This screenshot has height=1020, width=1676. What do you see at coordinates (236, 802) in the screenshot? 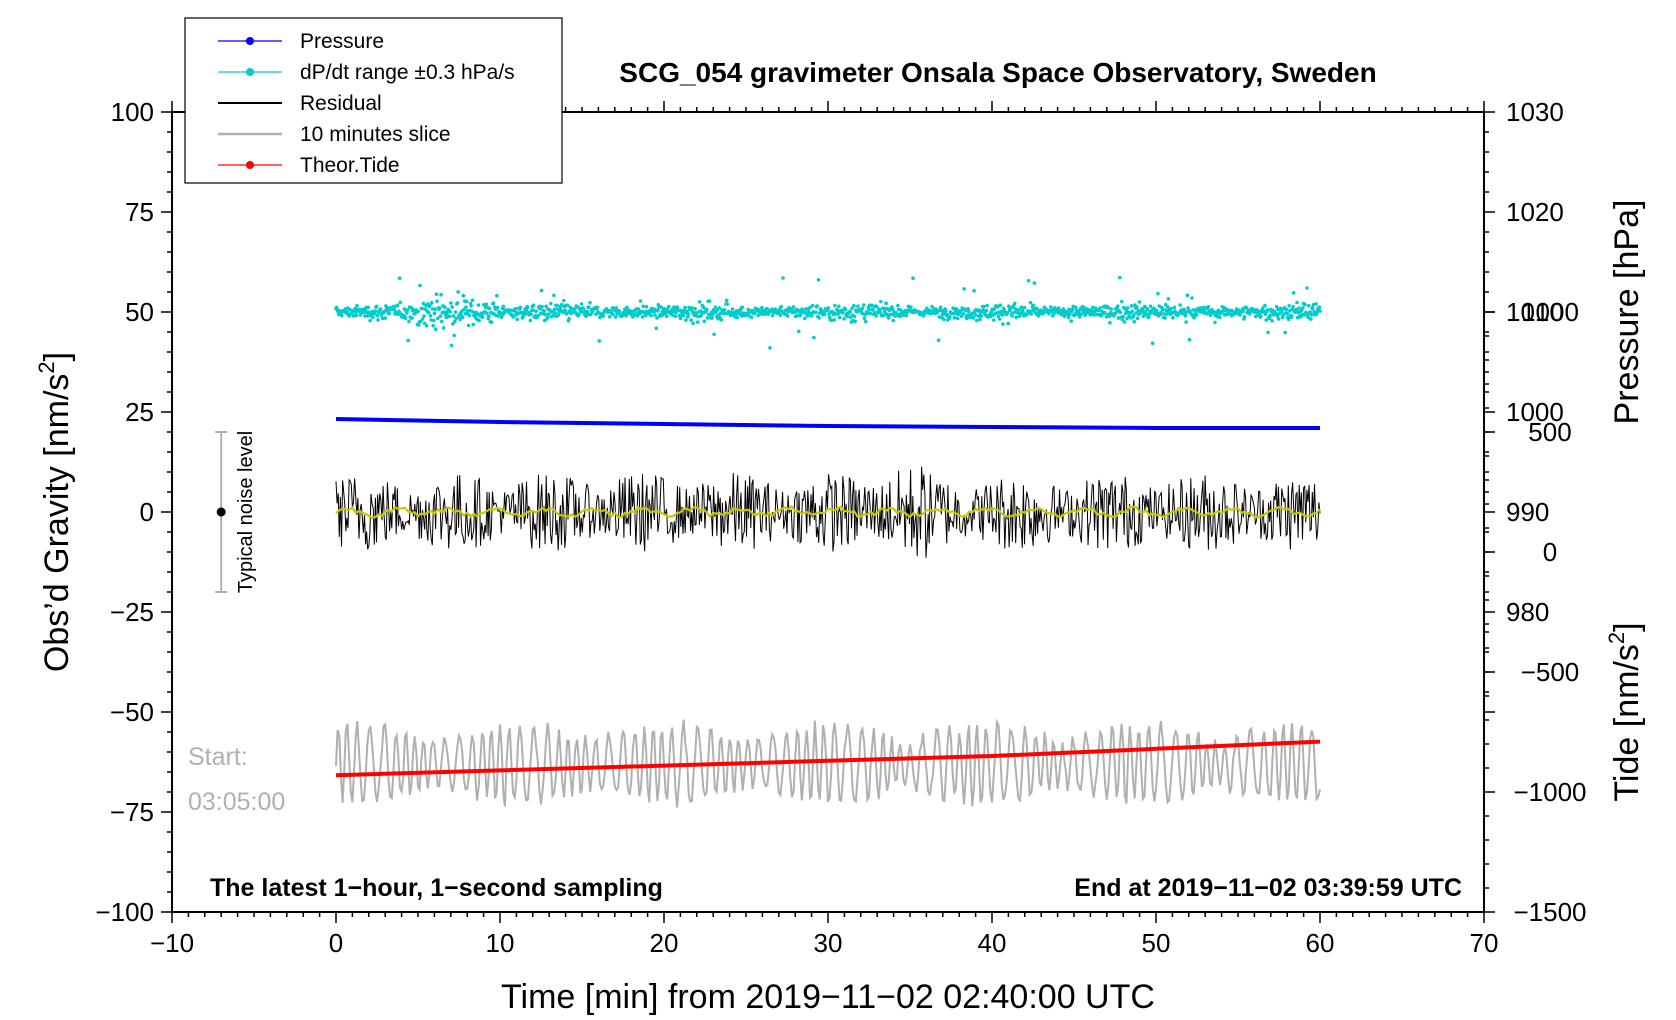
I see `start-time: 03:05:00` at bounding box center [236, 802].